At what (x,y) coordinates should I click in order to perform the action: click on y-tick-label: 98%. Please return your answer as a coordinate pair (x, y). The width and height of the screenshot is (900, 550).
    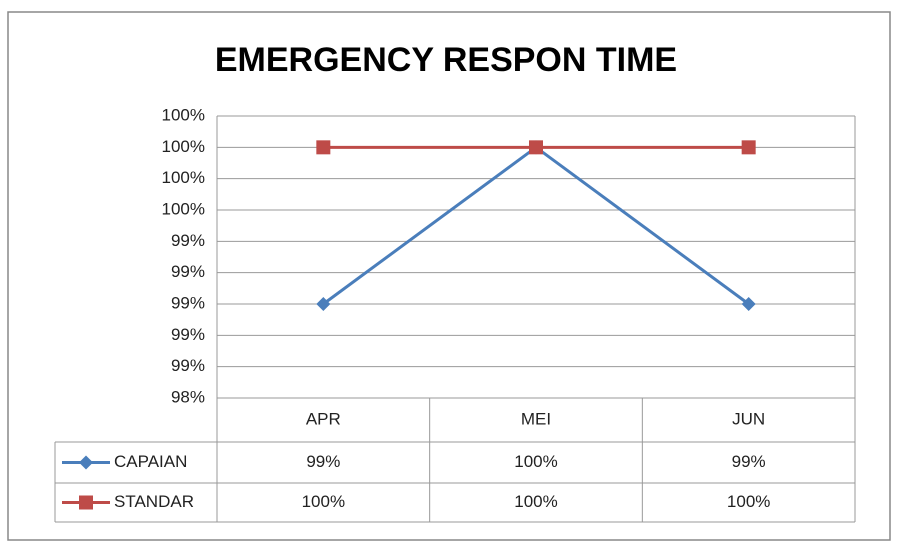
    Looking at the image, I should click on (188, 396).